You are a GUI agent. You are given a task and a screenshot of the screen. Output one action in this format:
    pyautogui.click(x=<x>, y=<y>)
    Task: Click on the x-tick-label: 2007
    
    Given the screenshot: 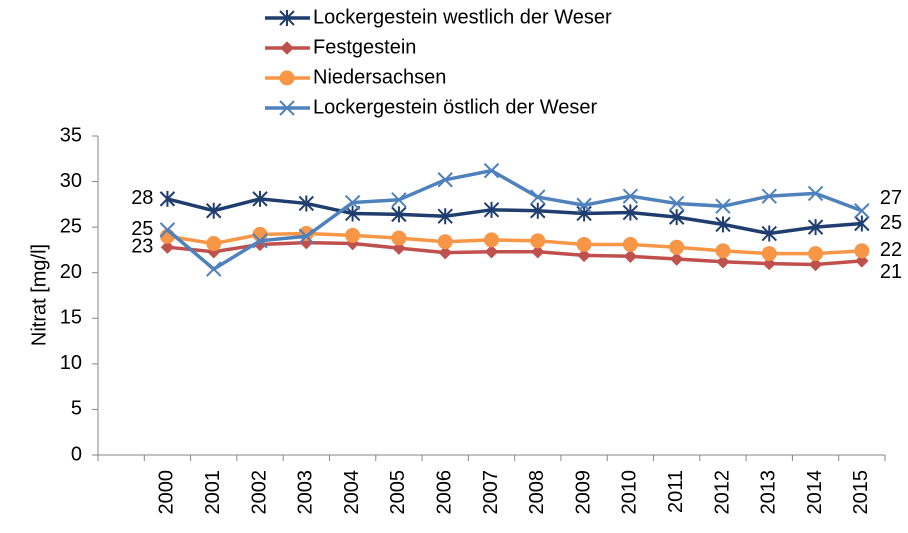 What is the action you would take?
    pyautogui.click(x=491, y=492)
    